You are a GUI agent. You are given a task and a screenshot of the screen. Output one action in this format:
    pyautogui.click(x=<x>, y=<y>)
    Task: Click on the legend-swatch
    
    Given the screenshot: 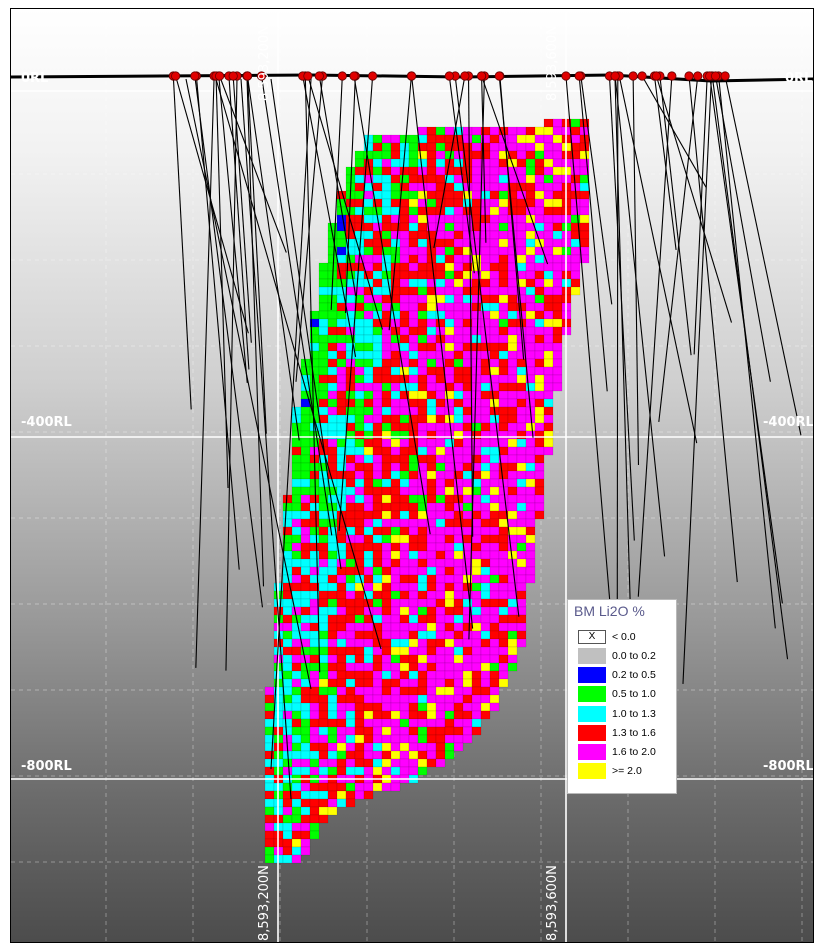 What is the action you would take?
    pyautogui.click(x=592, y=752)
    